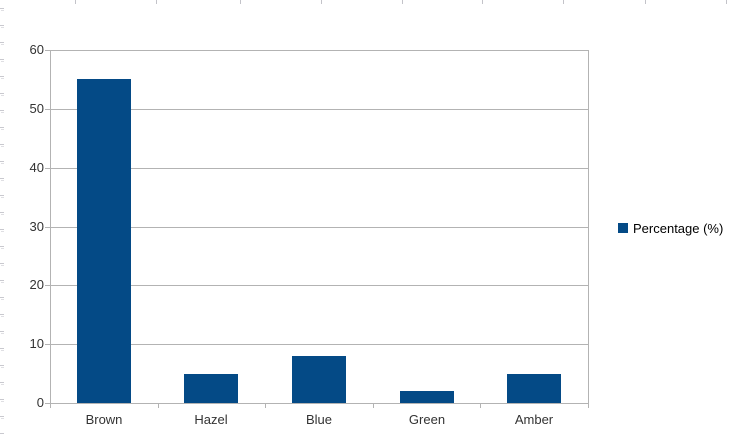 The image size is (732, 434). Describe the element at coordinates (534, 419) in the screenshot. I see `category-label-amber: Amber` at that location.